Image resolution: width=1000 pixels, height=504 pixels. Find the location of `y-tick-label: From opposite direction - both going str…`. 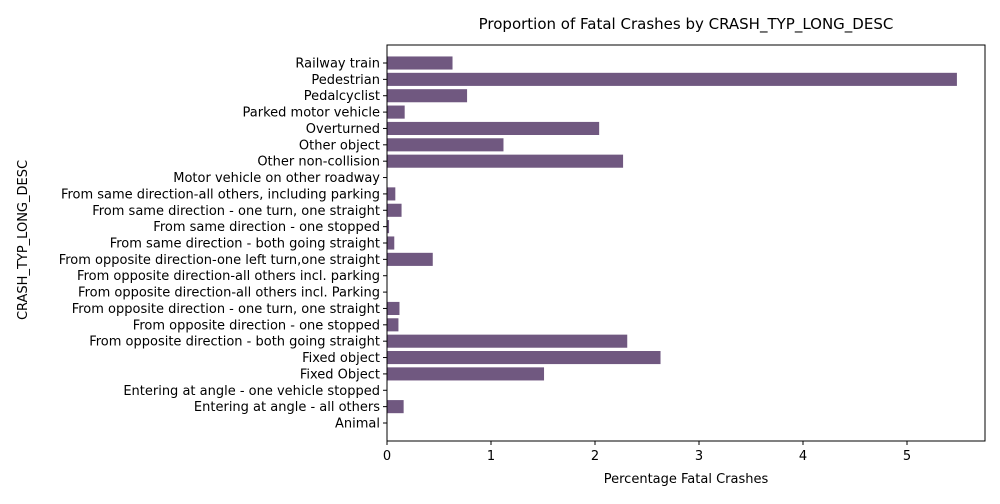

y-tick-label: From opposite direction - both going str… is located at coordinates (234, 342).